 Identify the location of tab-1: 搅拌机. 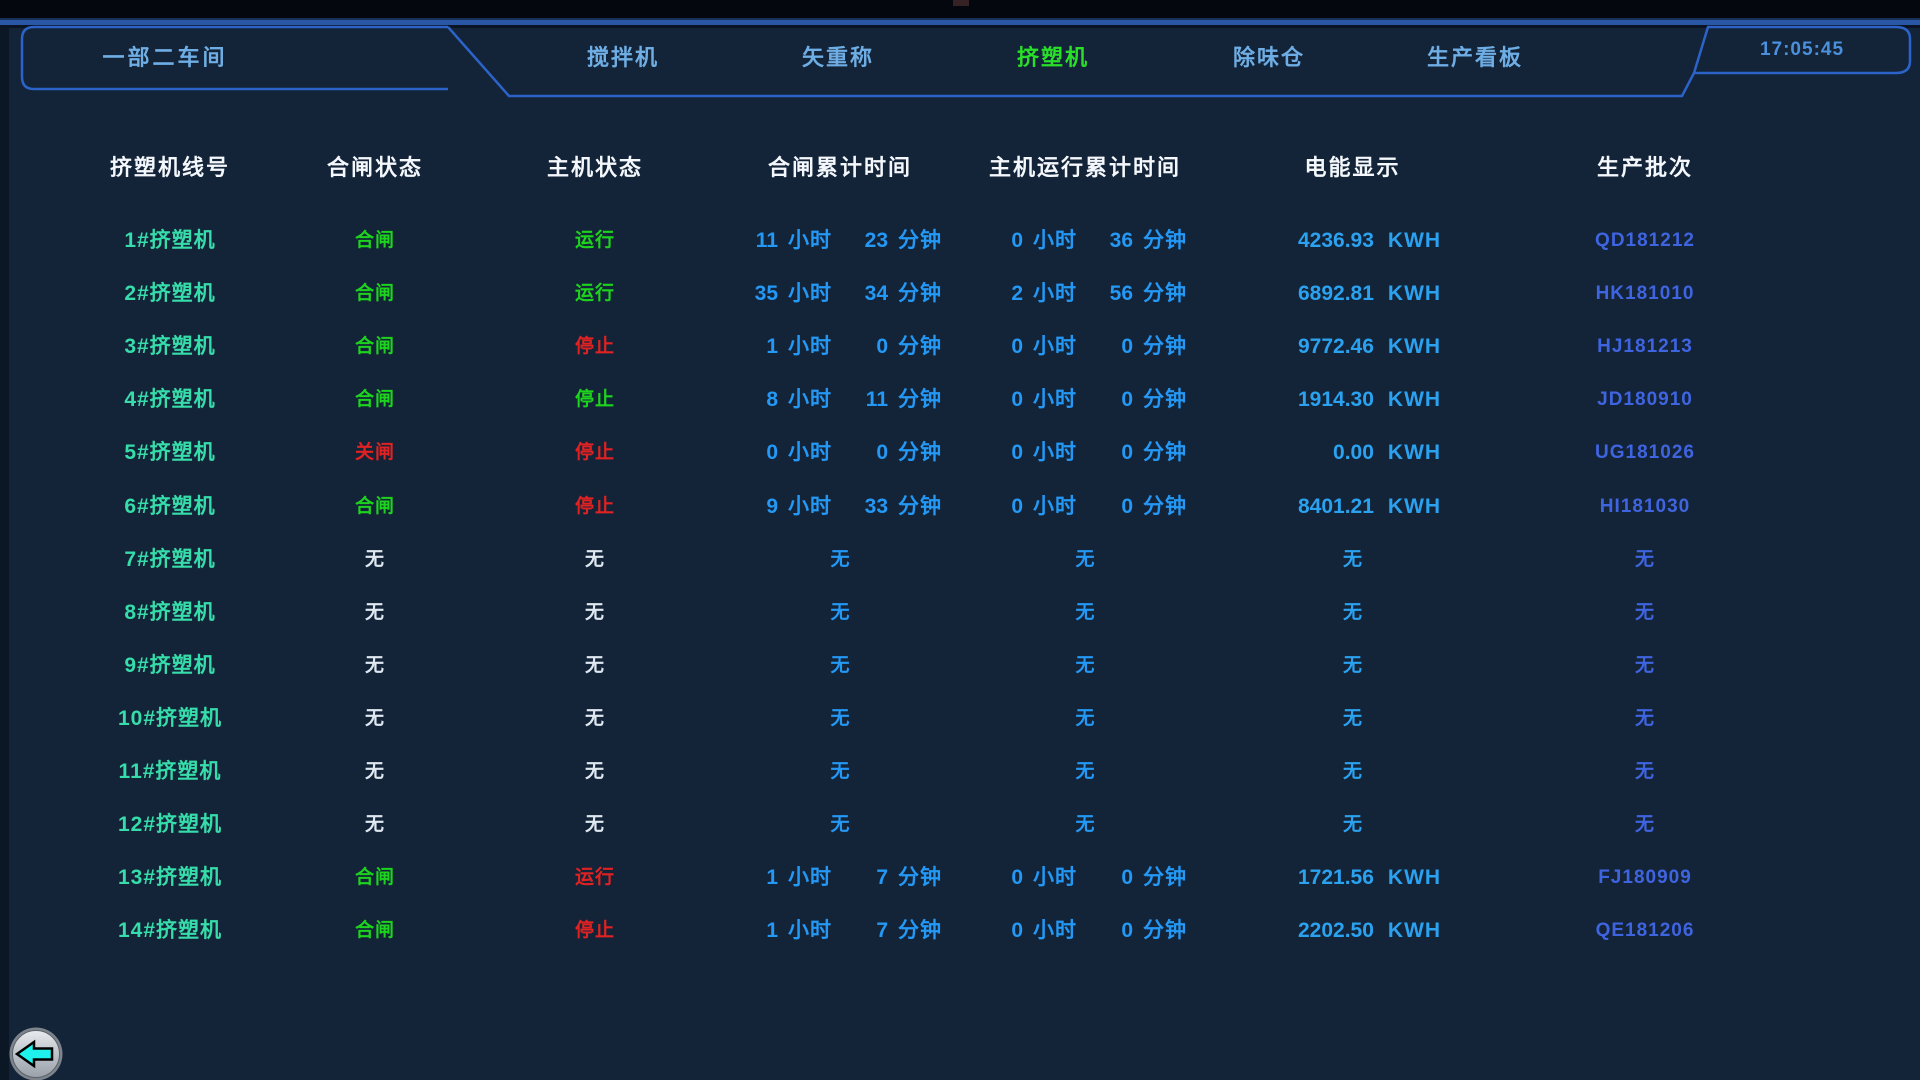
(622, 57).